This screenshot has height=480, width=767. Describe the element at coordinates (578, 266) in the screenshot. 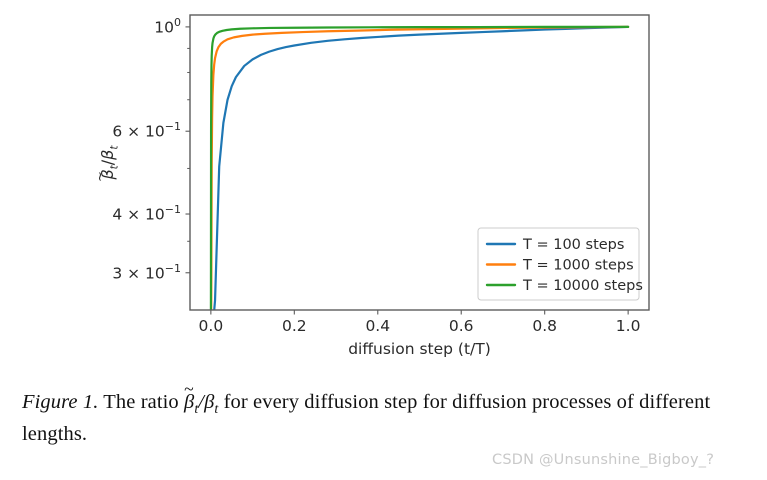

I see `legend-label-2: T = 1000 steps` at that location.